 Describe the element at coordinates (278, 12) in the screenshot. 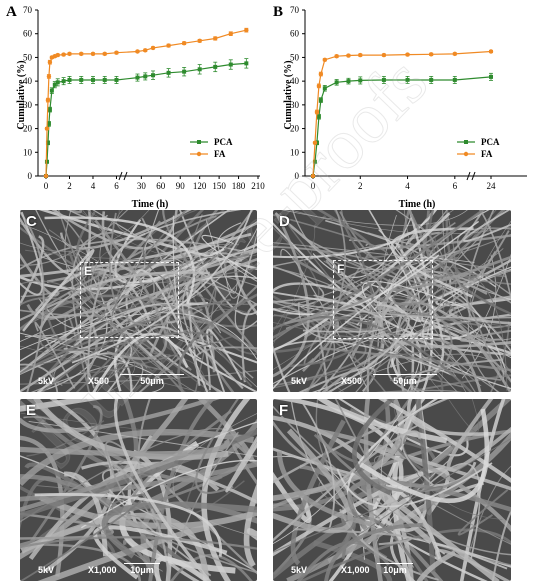

I see `panel-label-b: B` at that location.